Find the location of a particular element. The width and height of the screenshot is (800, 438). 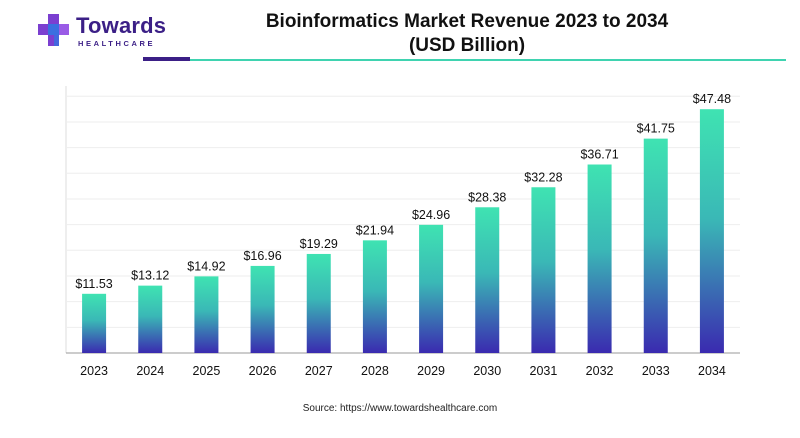

data-label-2025: $14.92 is located at coordinates (206, 266).